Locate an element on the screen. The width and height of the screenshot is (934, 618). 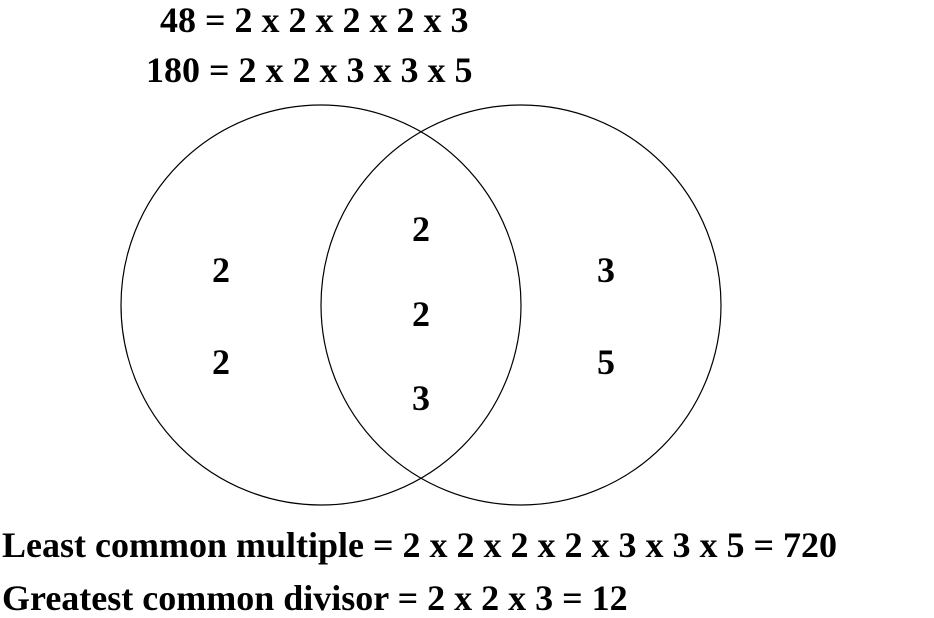
right-only-factor: 3 is located at coordinates (606, 270).